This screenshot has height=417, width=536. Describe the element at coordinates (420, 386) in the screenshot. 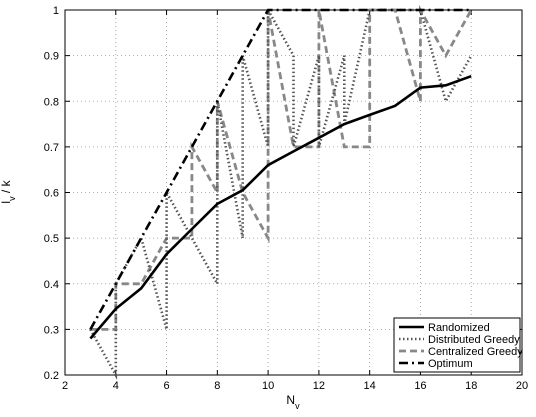

I see `x-tick-label: 16` at that location.